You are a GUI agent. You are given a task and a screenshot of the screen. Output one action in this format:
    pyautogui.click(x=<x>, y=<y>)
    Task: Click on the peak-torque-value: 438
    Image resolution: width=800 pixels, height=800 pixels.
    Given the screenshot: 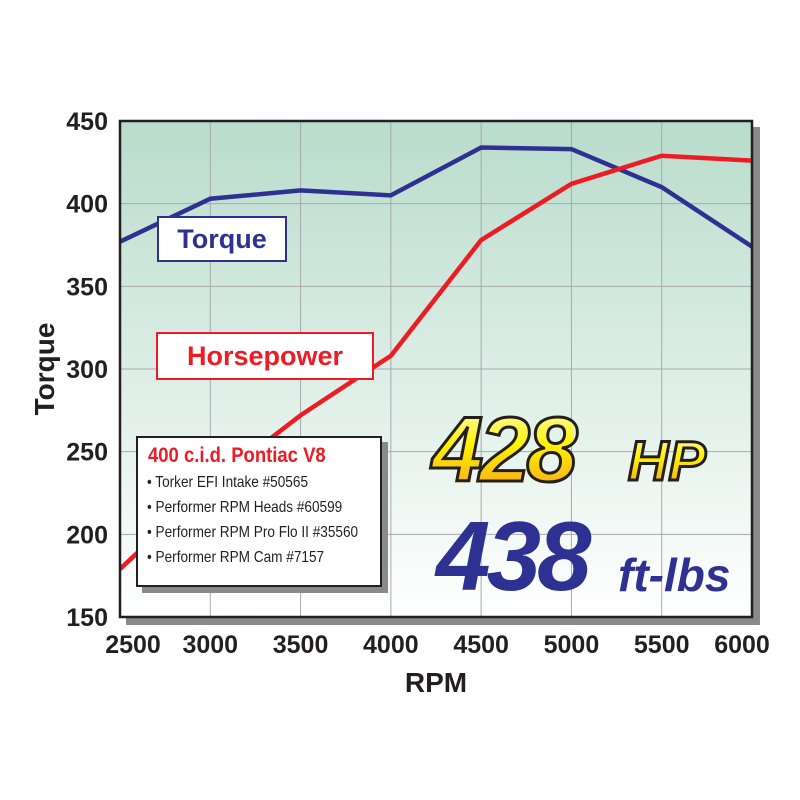 What is the action you would take?
    pyautogui.click(x=514, y=556)
    